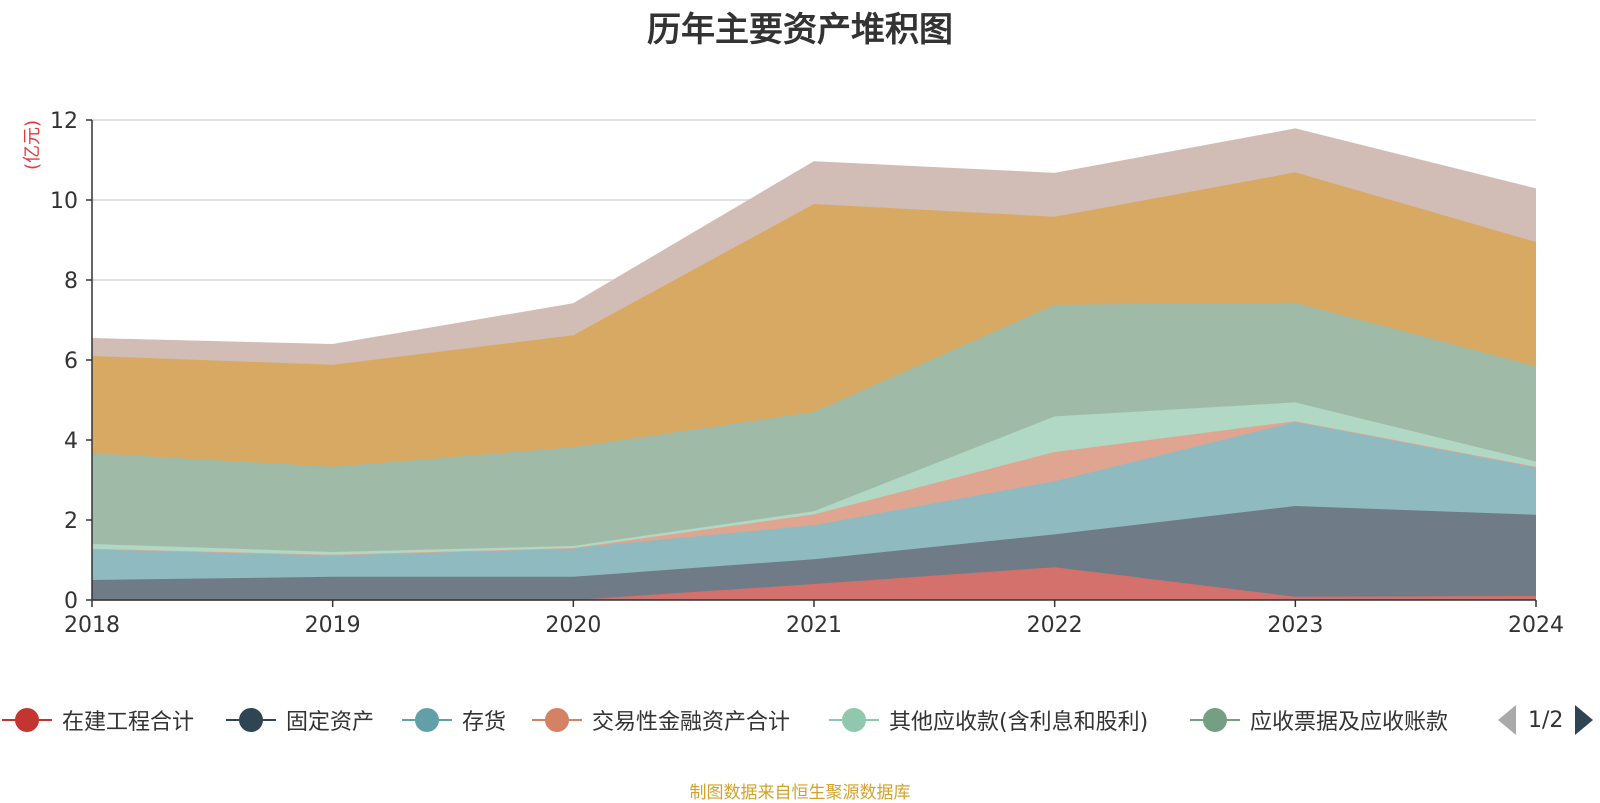 The image size is (1600, 803). Describe the element at coordinates (800, 30) in the screenshot. I see `chart-title: 历年主要资产堆积图` at that location.